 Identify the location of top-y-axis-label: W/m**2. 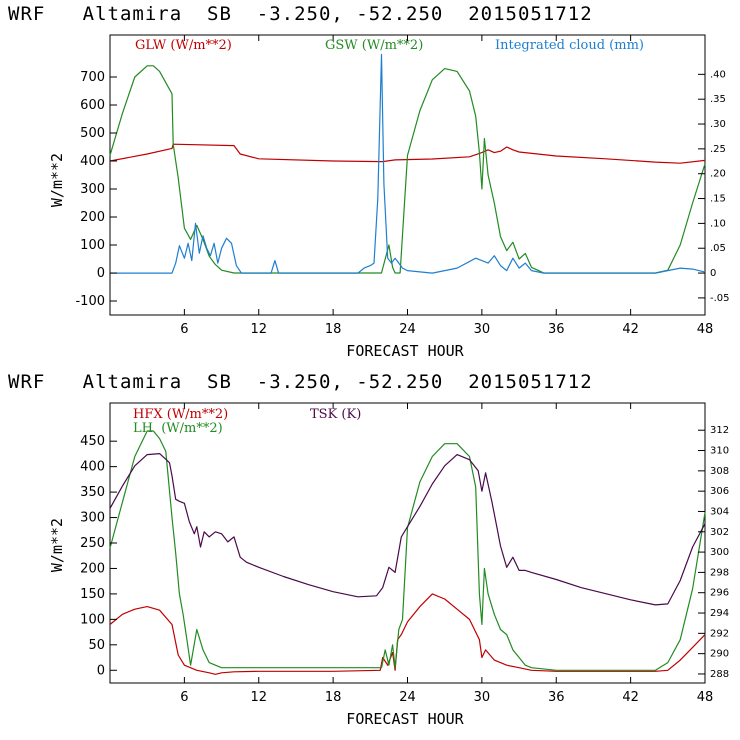
(57, 180).